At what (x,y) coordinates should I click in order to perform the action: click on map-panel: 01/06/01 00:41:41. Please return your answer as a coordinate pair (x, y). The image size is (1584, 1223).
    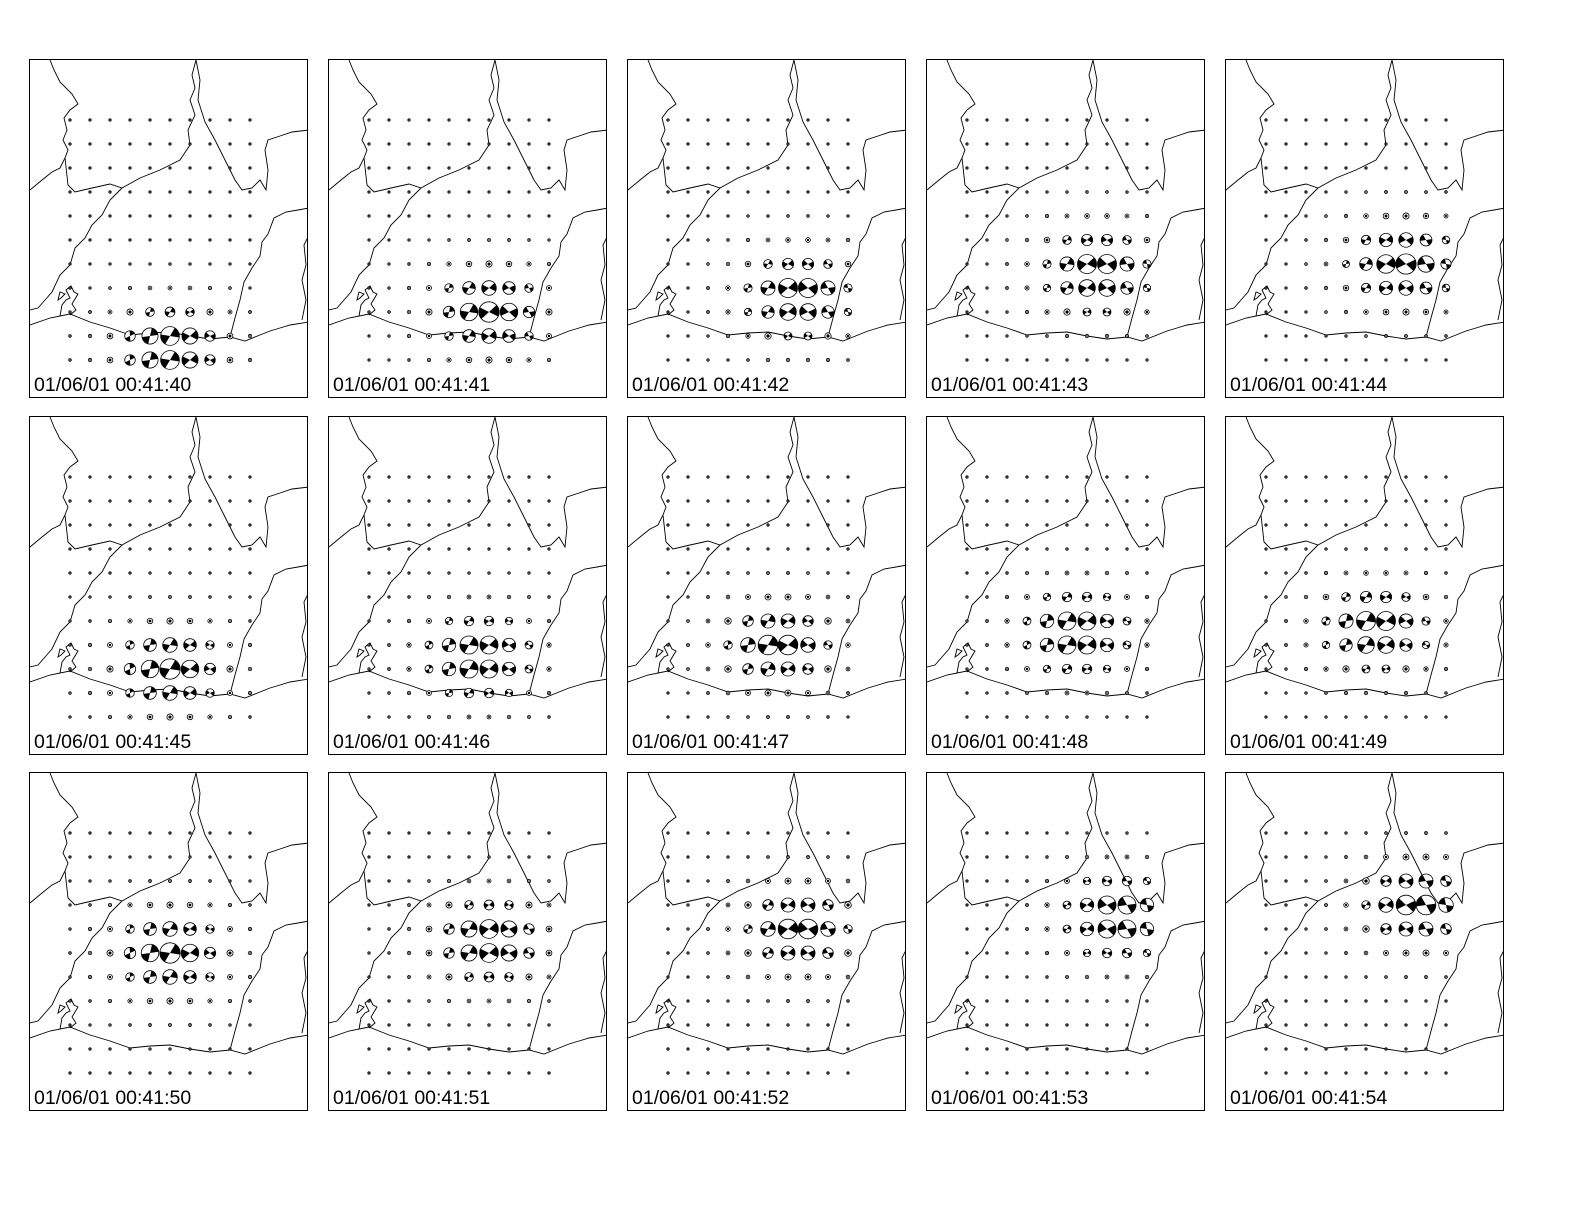
    Looking at the image, I should click on (467, 228).